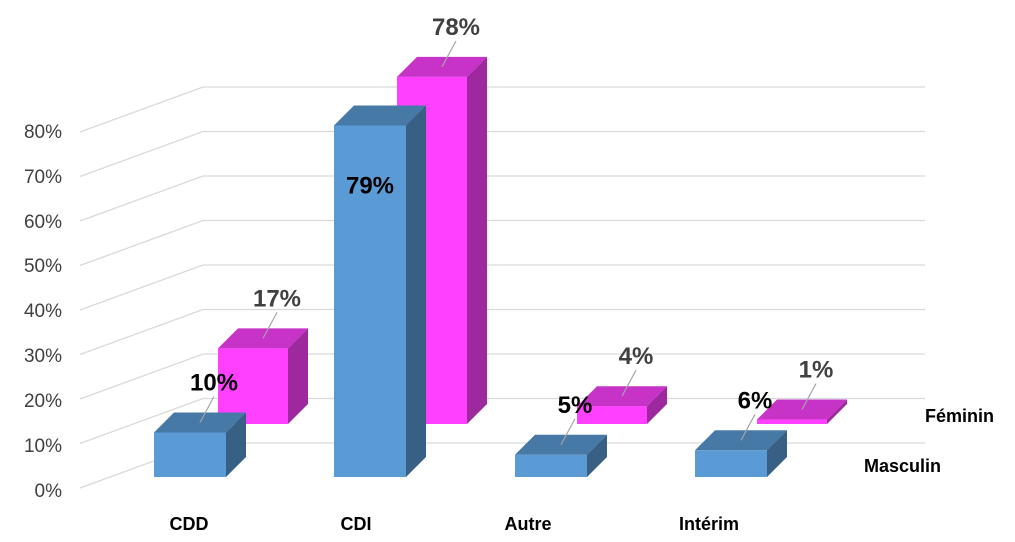 Image resolution: width=1015 pixels, height=542 pixels. I want to click on data-label: 78%, so click(456, 27).